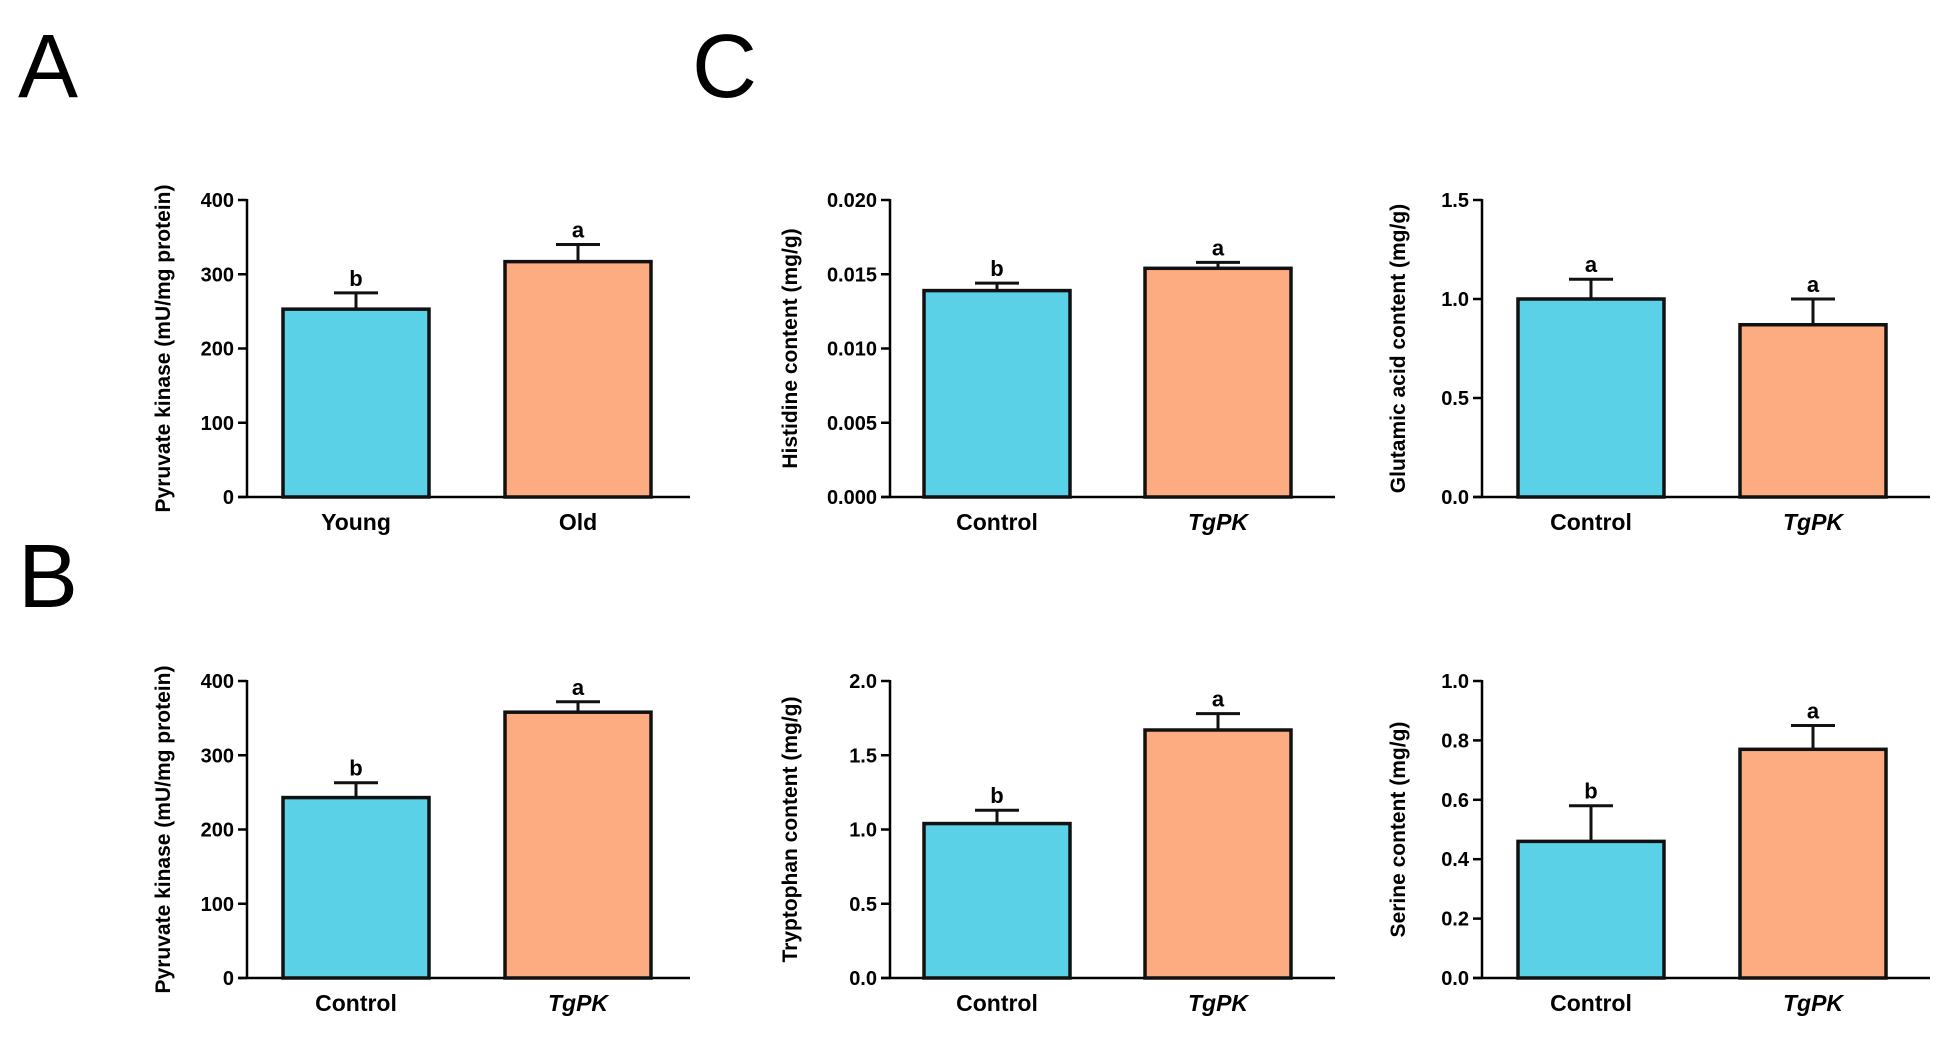 The height and width of the screenshot is (1043, 1945). What do you see at coordinates (852, 275) in the screenshot?
I see `y-tick-label: 0.015` at bounding box center [852, 275].